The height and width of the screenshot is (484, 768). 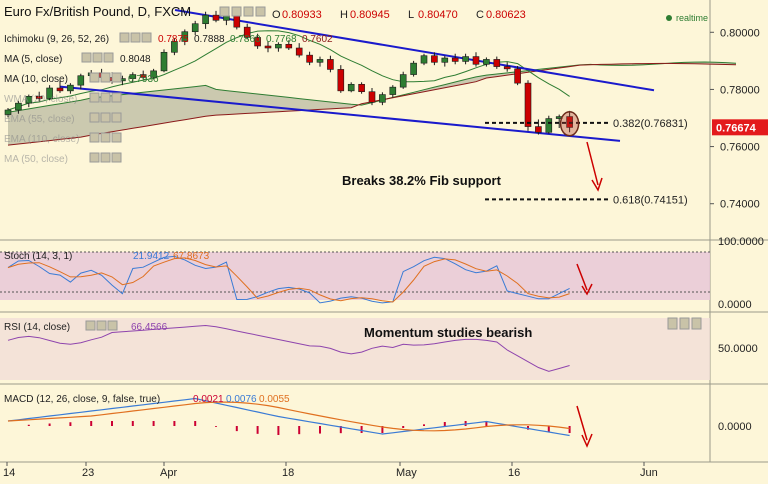 What do you see at coordinates (82, 399) in the screenshot?
I see `macd-label: MACD (12, 26, close, 9, false, true)` at bounding box center [82, 399].